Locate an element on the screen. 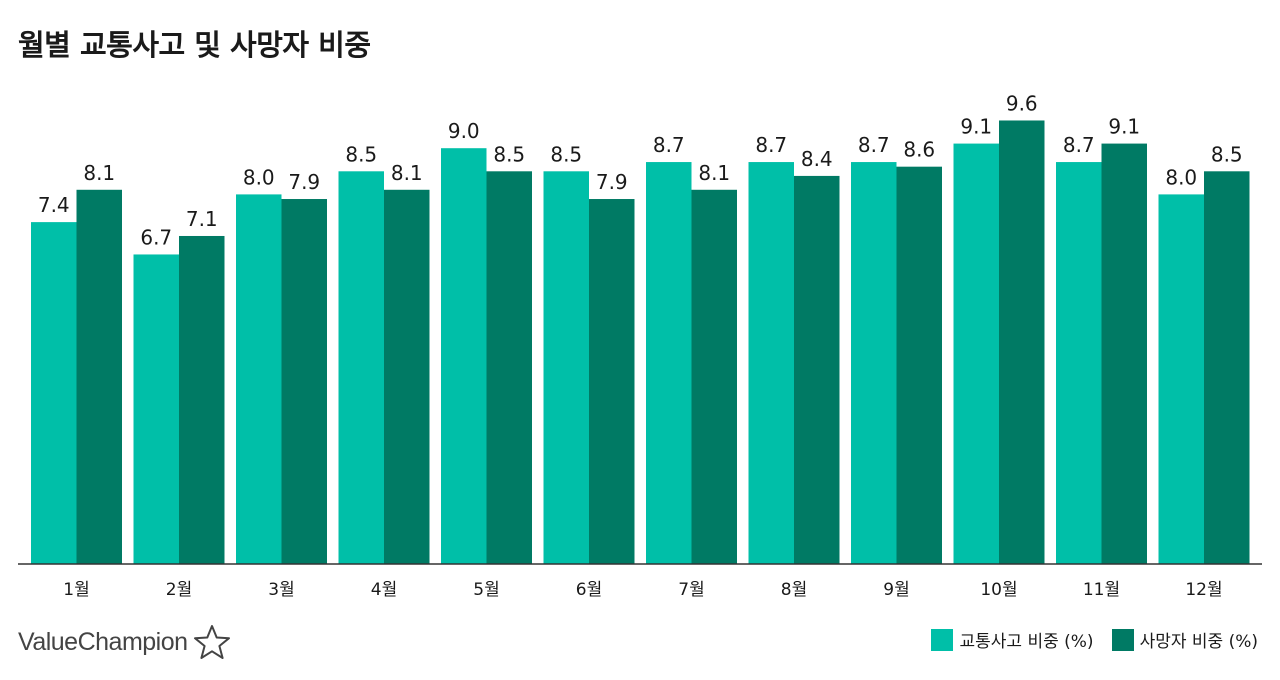 Image resolution: width=1280 pixels, height=680 pixels. value-label-fatalities-8: 8.4 is located at coordinates (817, 159).